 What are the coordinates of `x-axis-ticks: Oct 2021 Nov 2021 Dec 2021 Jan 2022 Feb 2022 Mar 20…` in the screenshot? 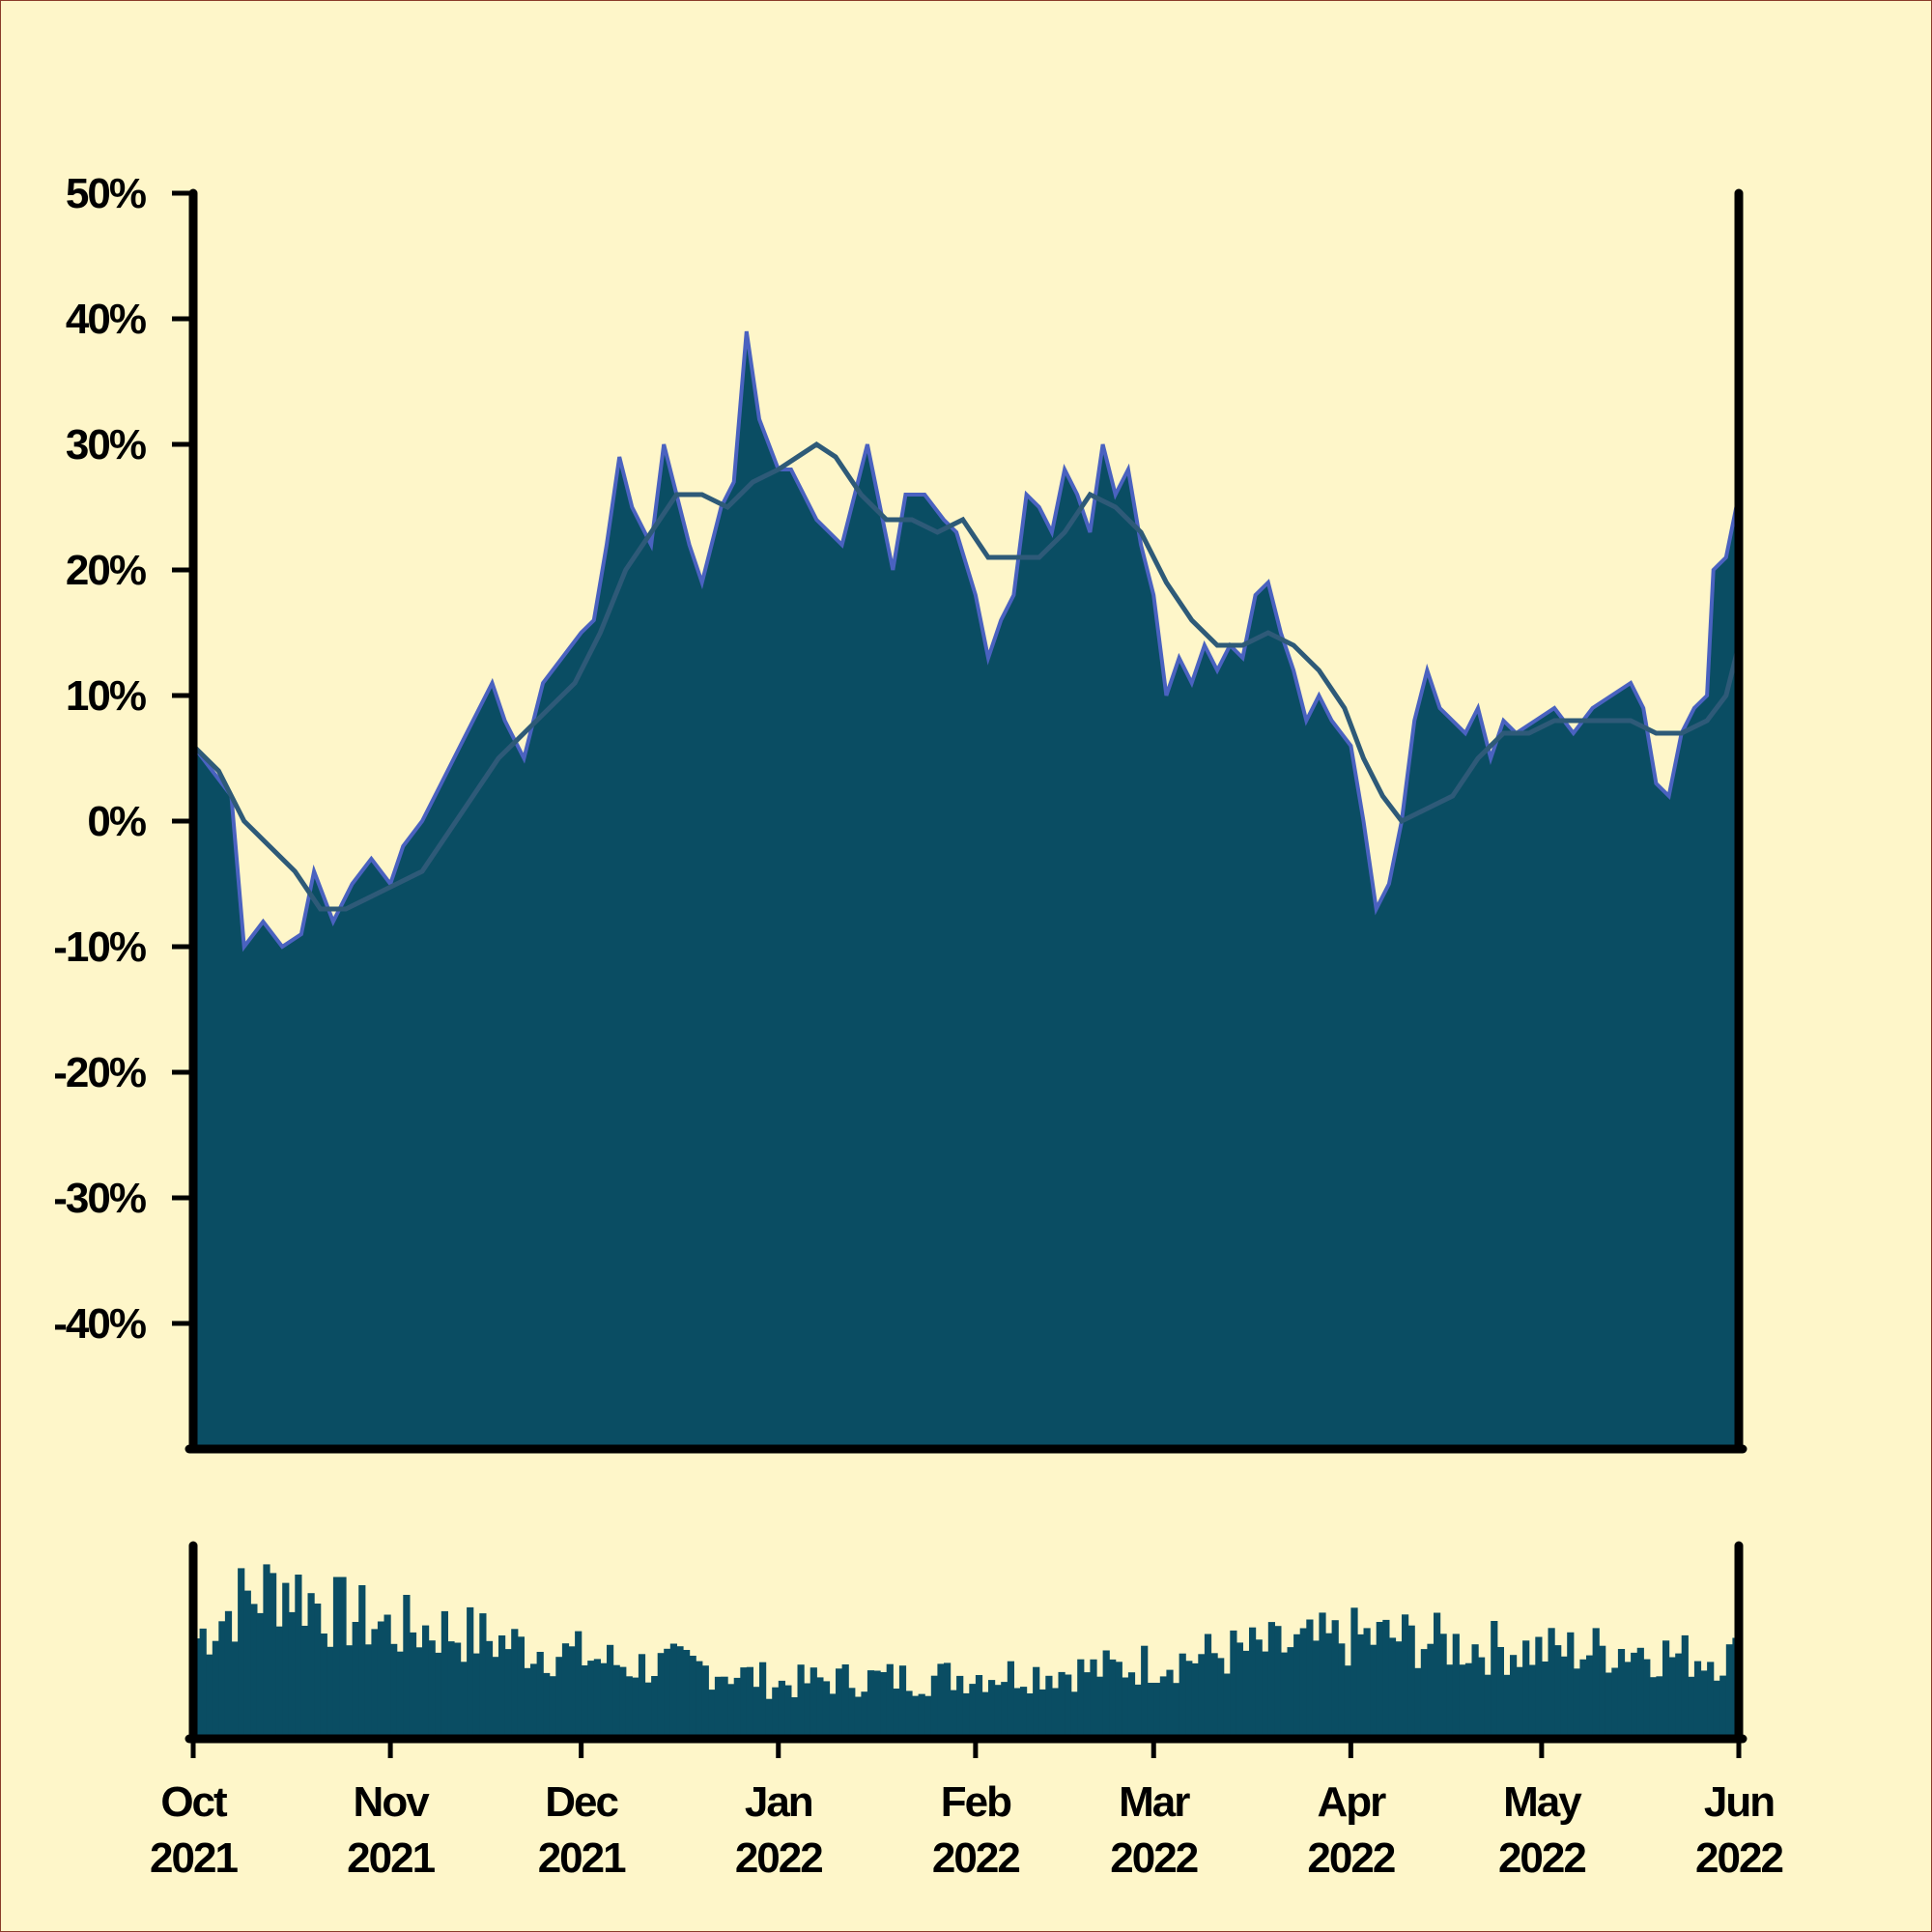 It's located at (967, 1810).